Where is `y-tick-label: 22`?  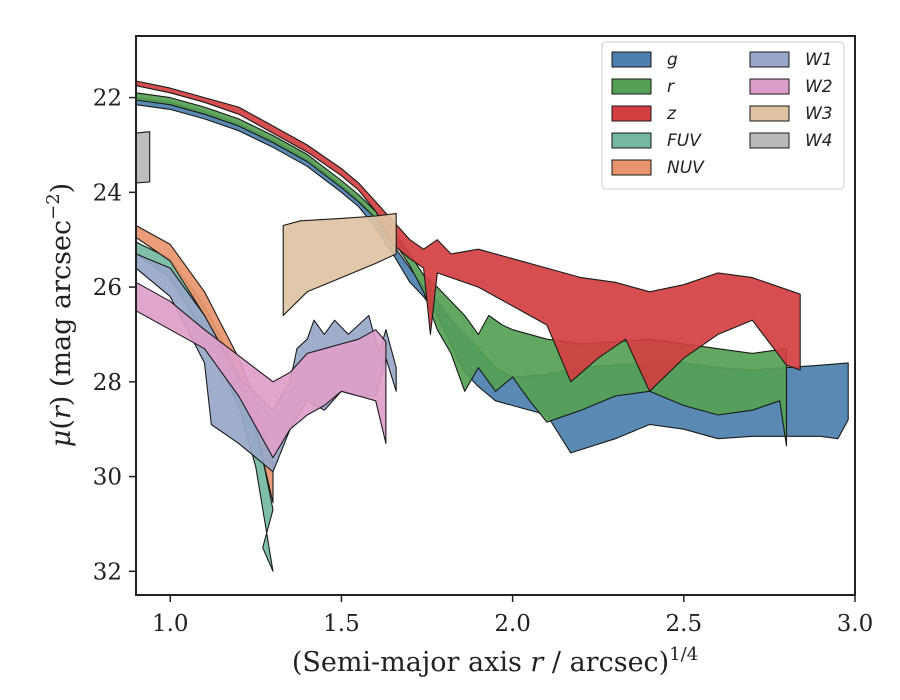
y-tick-label: 22 is located at coordinates (107, 99).